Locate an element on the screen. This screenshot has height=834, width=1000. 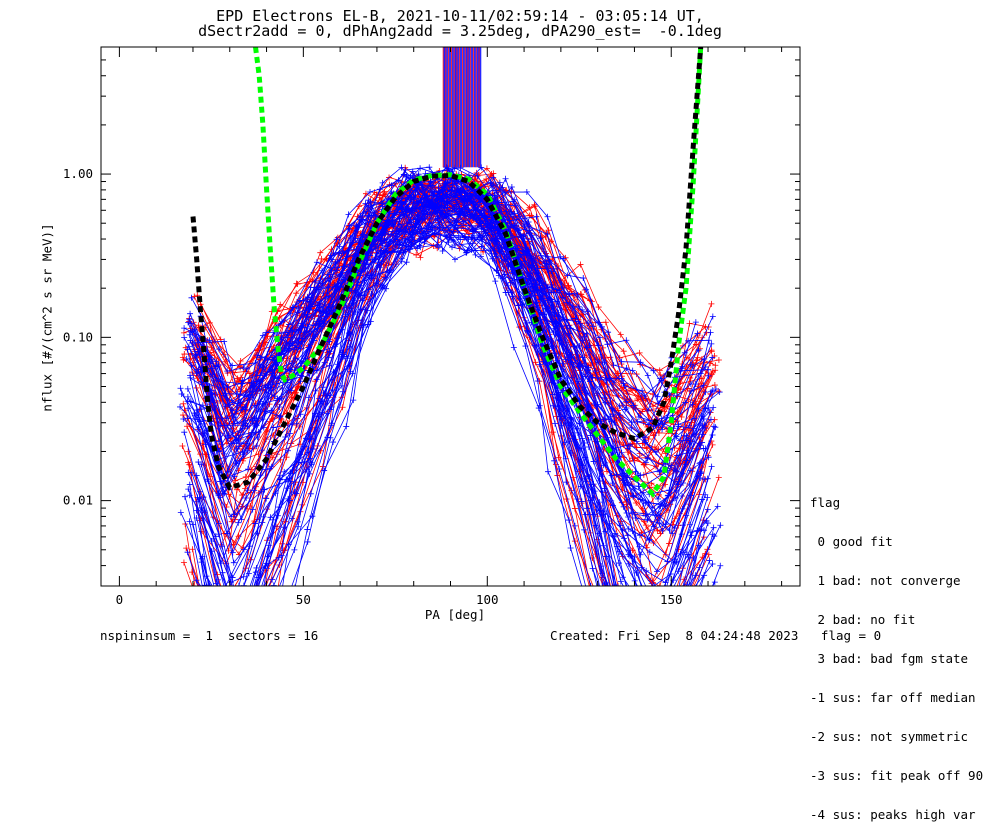
y-tick-label: 0.01 is located at coordinates (78, 500).